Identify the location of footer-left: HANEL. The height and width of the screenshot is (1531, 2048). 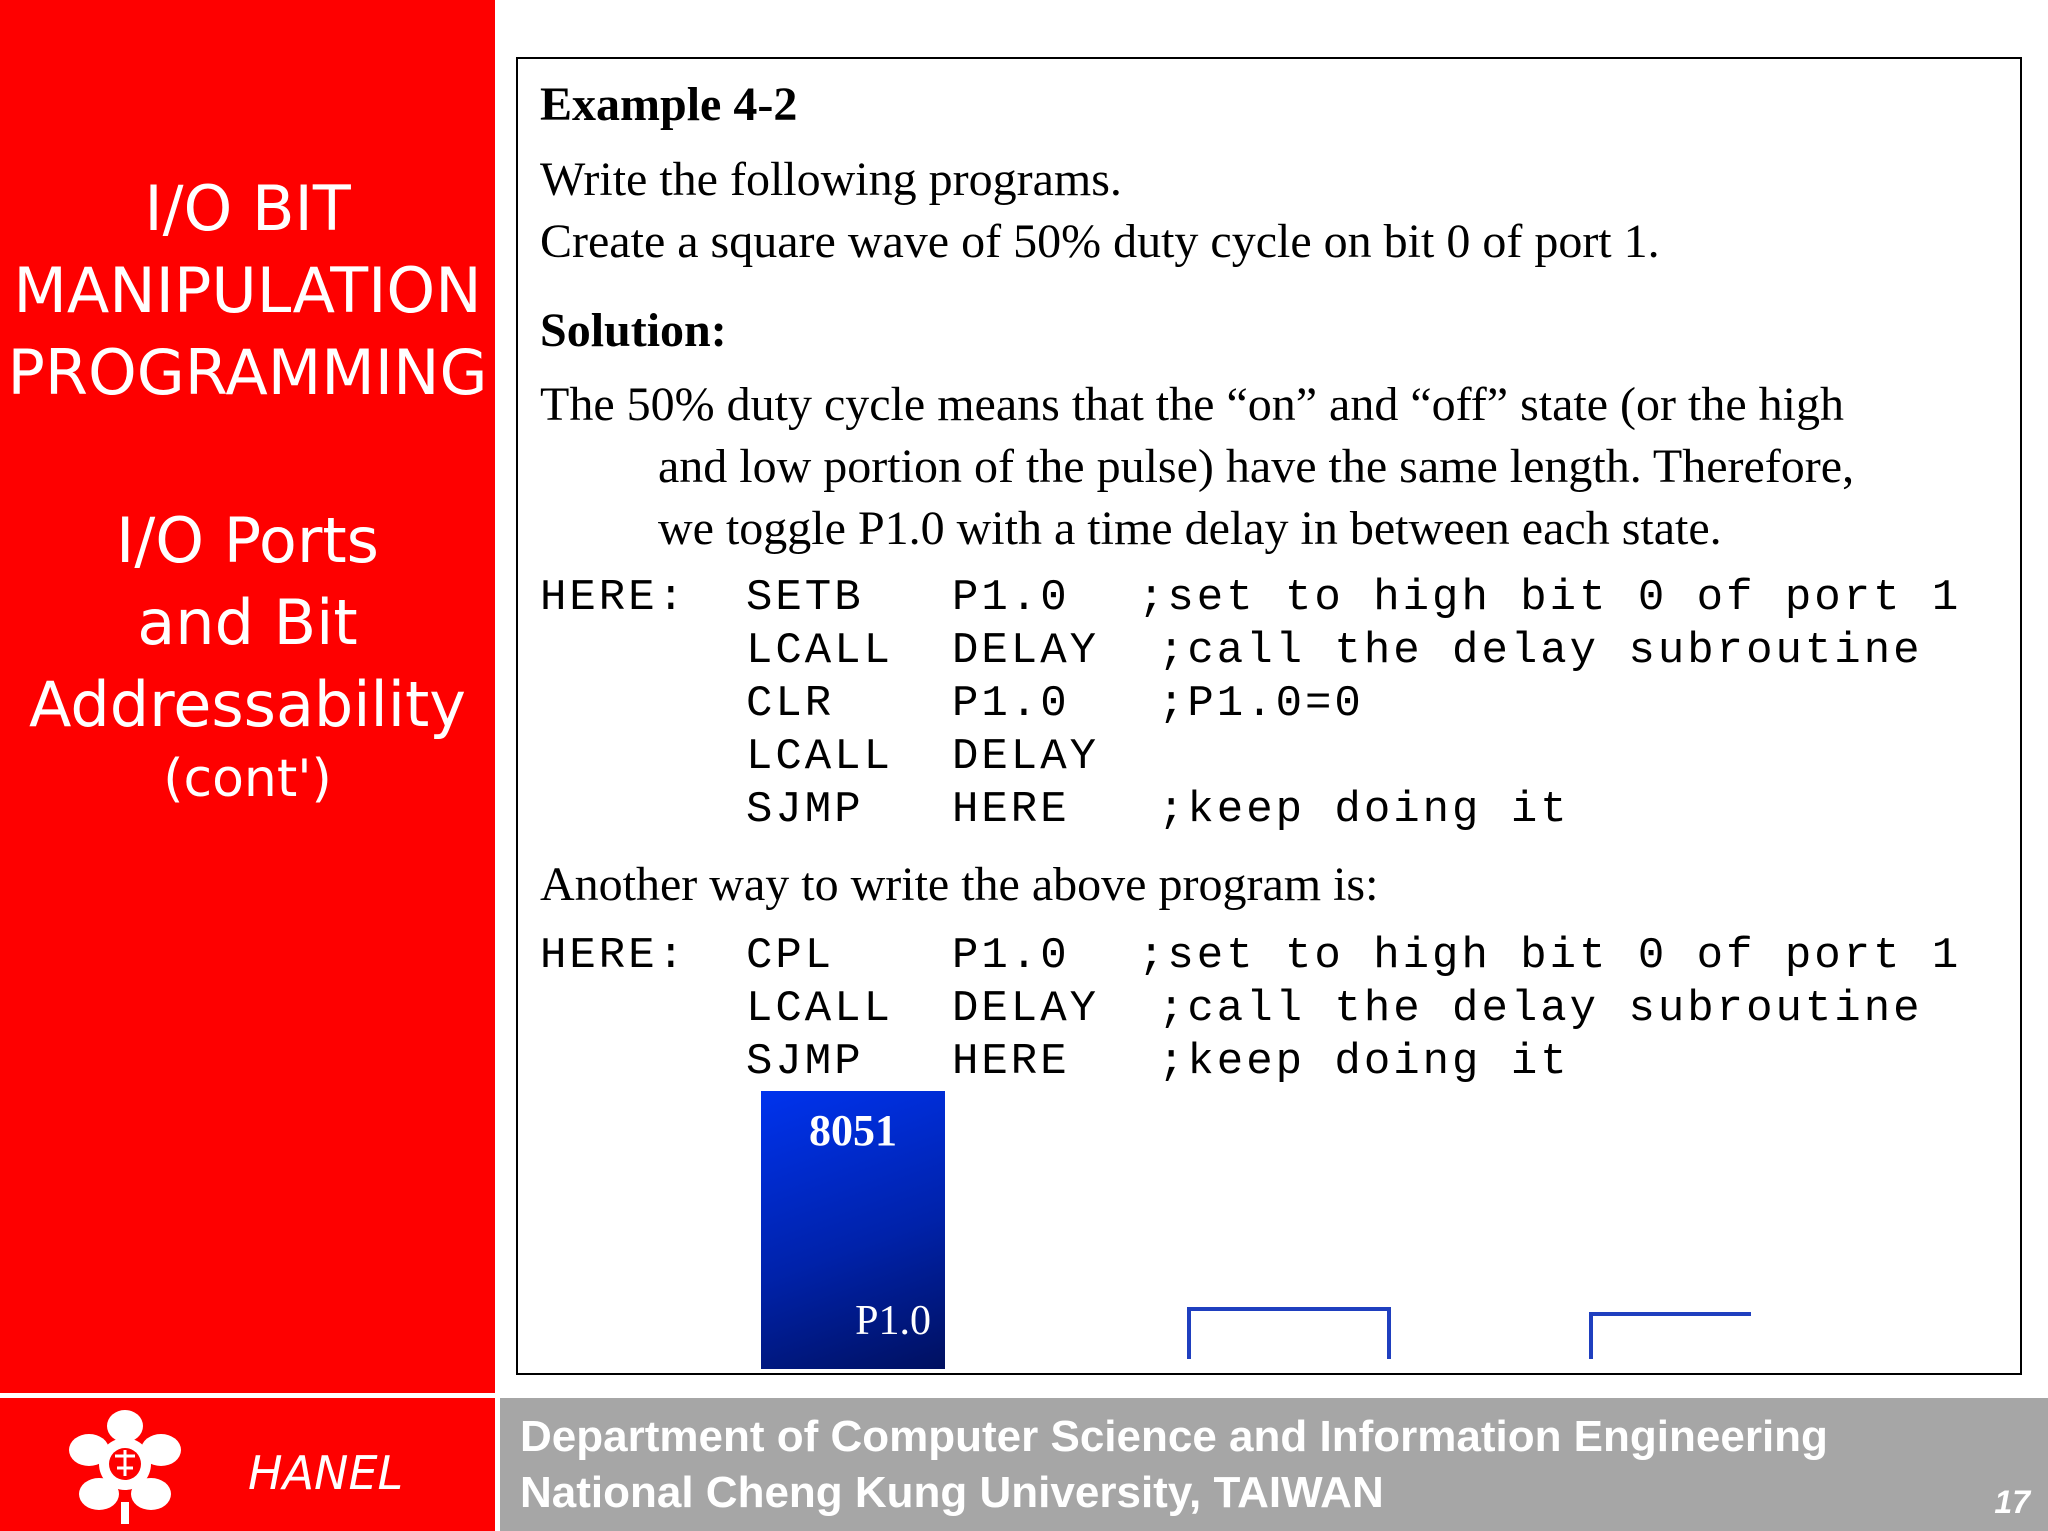
(247, 1464).